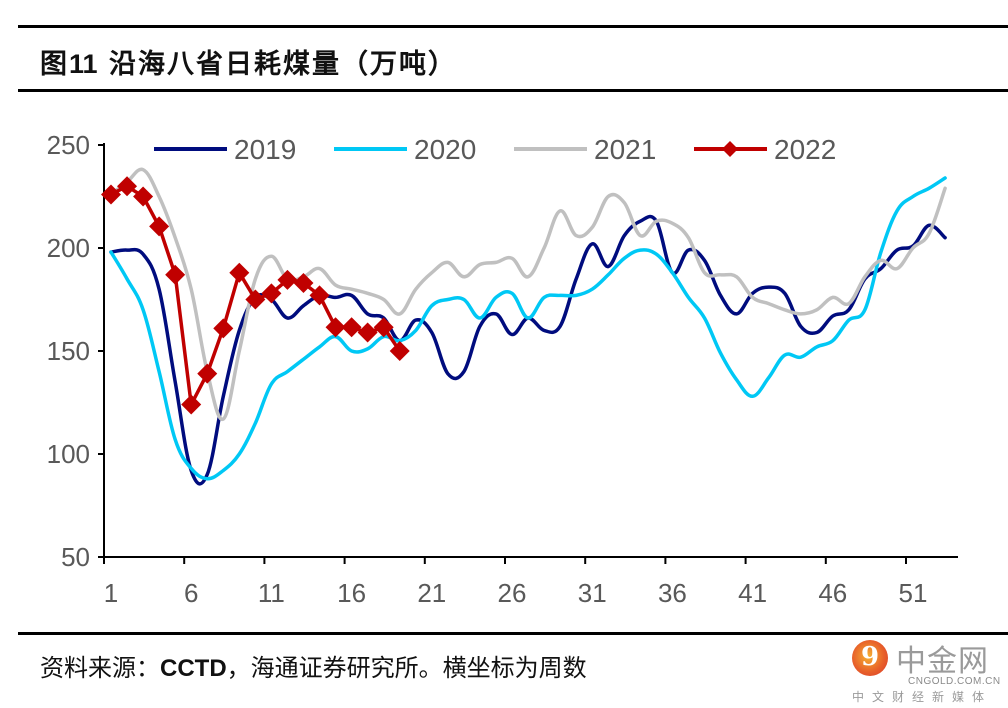 This screenshot has height=708, width=1008. I want to click on x-tick-label: 1, so click(111, 593).